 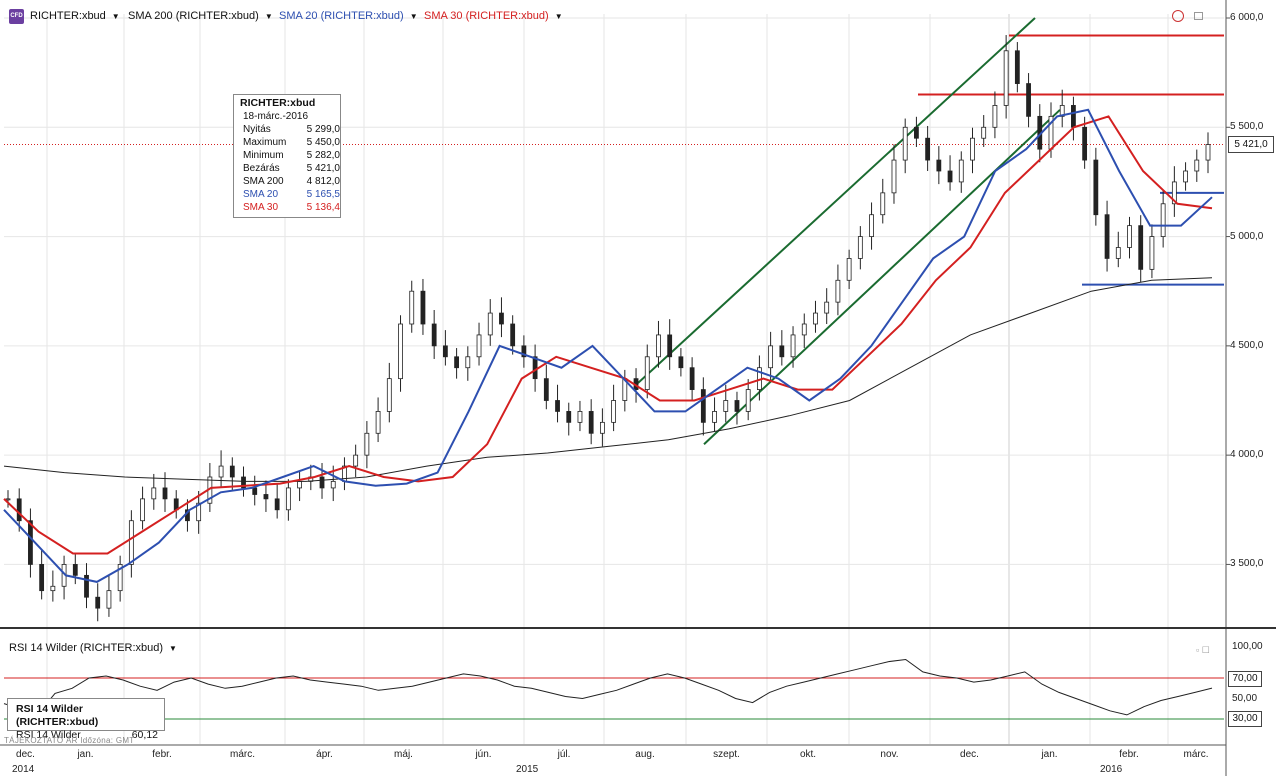 What do you see at coordinates (48, 735) in the screenshot?
I see `rsi-box-label: RSI 14 Wilder` at bounding box center [48, 735].